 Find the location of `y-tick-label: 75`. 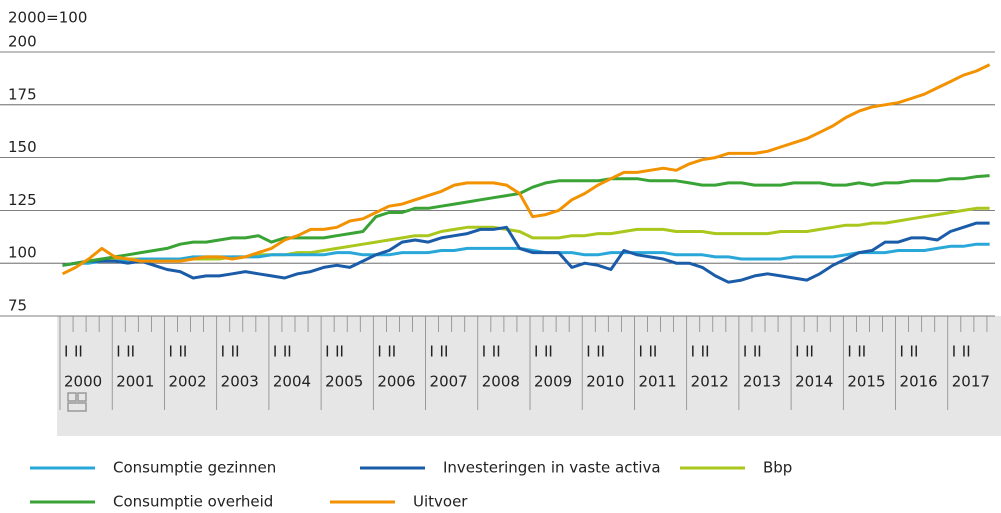

y-tick-label: 75 is located at coordinates (17, 306).